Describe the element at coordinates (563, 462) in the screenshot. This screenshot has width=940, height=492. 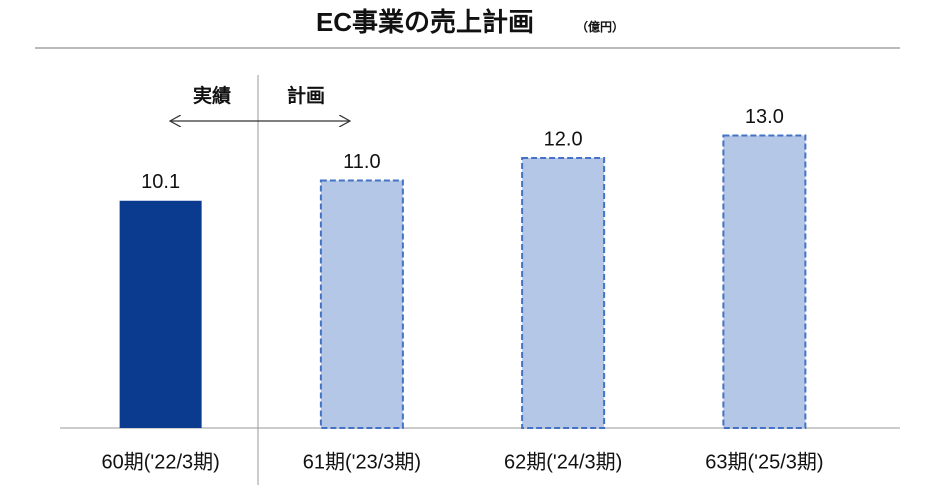
I see `x-tick-label: 62期('24/3期)` at that location.